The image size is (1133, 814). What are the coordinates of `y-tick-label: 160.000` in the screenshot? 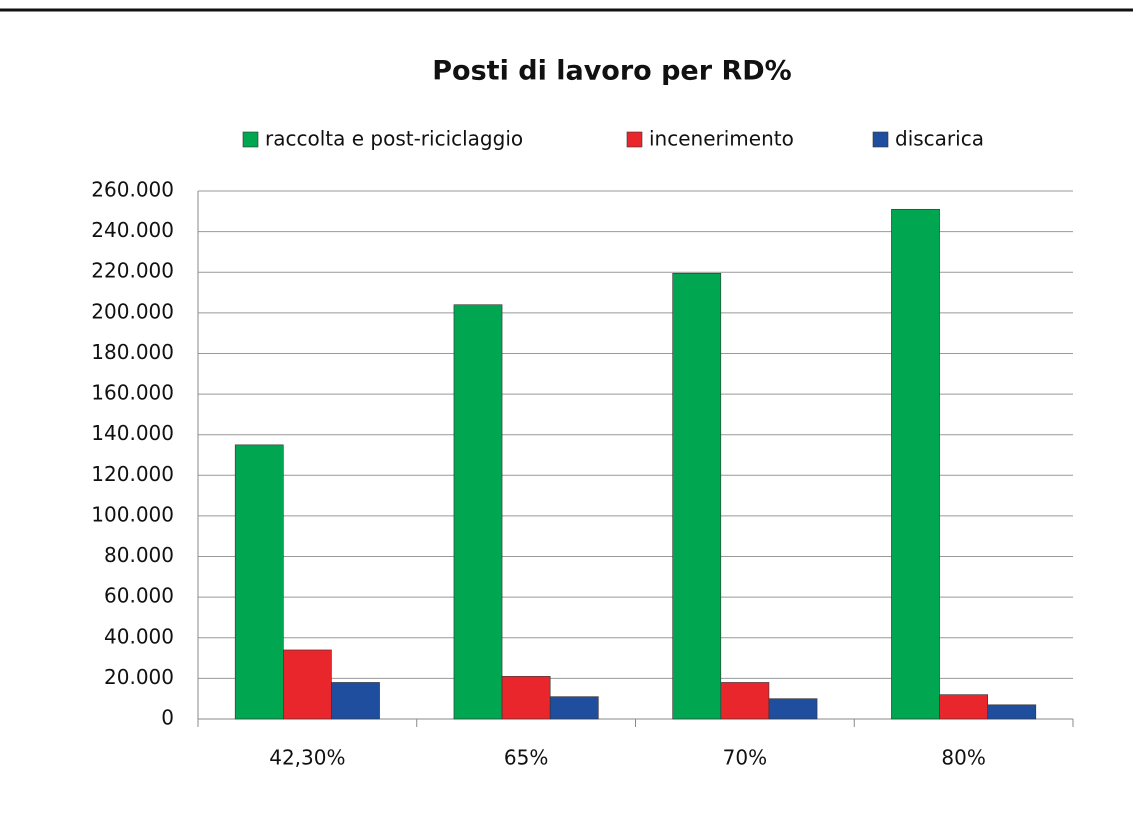 It's located at (132, 393).